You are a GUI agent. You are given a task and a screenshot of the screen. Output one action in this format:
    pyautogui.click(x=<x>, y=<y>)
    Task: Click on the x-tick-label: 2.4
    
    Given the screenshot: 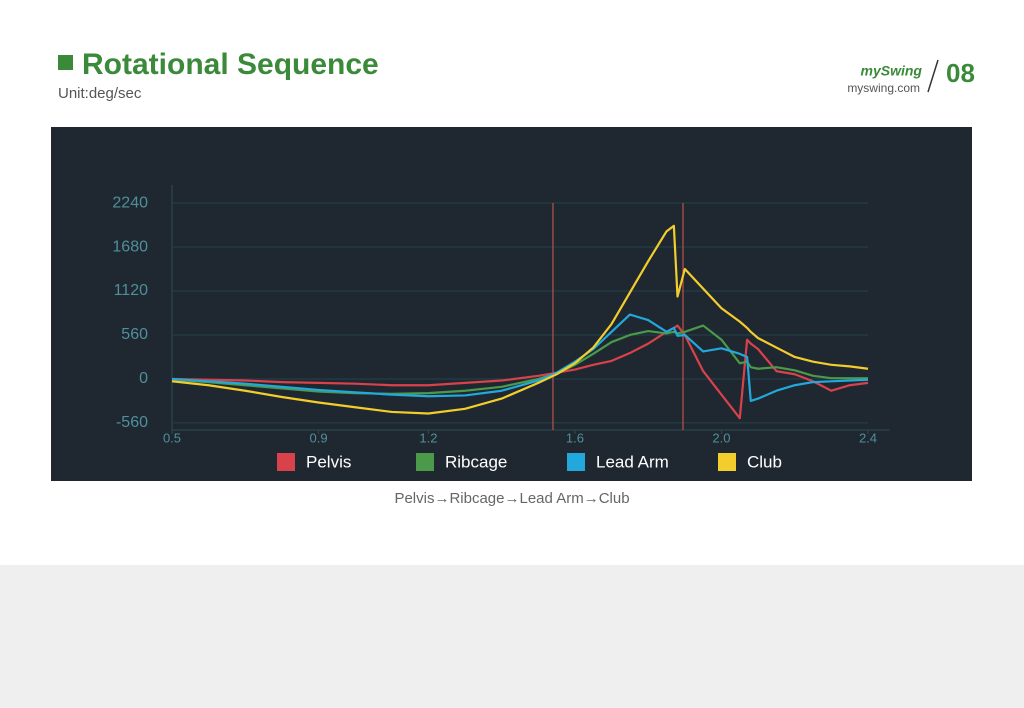 What is the action you would take?
    pyautogui.click(x=868, y=437)
    